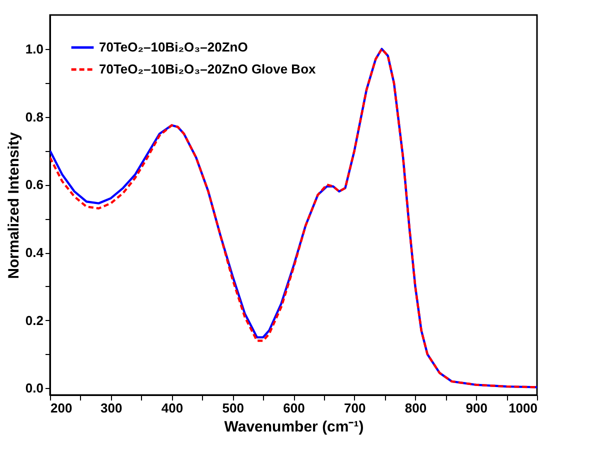 Image resolution: width=598 pixels, height=464 pixels. Describe the element at coordinates (233, 408) in the screenshot. I see `x-tick-label: 500` at that location.